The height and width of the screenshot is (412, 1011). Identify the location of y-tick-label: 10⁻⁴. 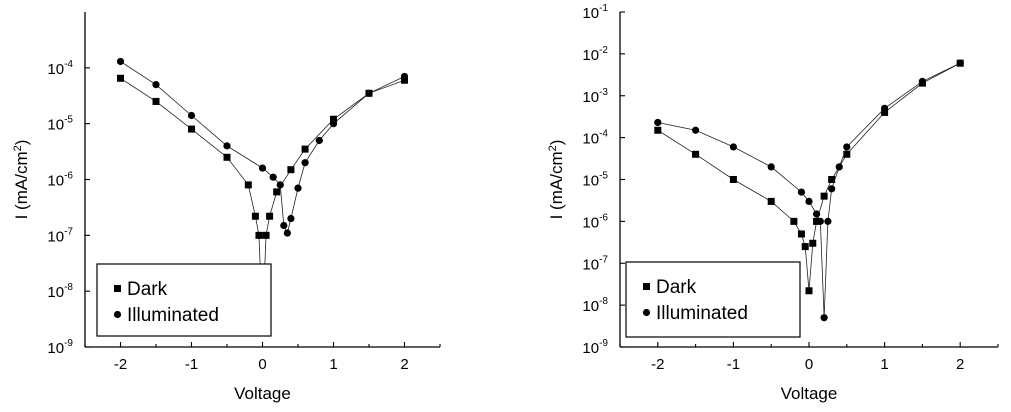
(60, 68).